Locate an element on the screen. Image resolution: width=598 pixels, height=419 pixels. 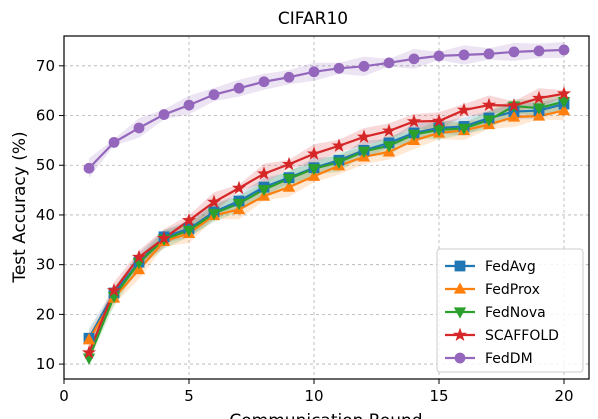
x-tick-label: 5 is located at coordinates (189, 396).